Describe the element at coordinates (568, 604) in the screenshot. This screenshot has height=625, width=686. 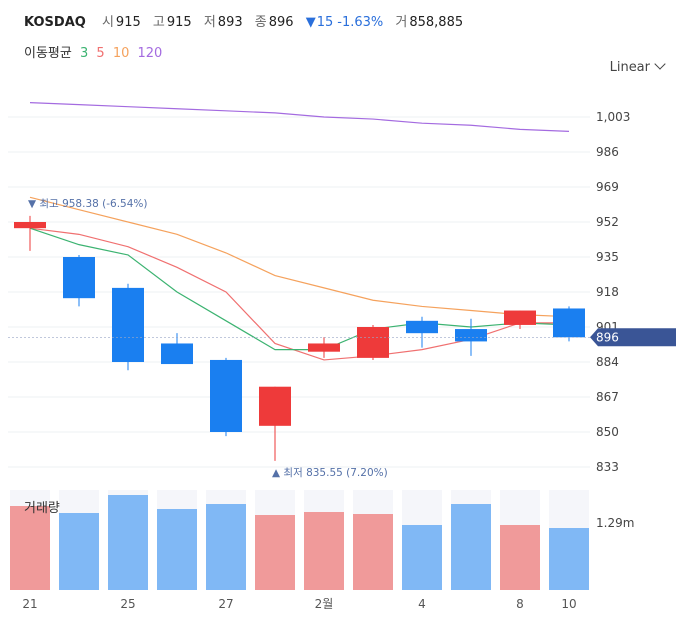
I see `x-tick-label: 10` at that location.